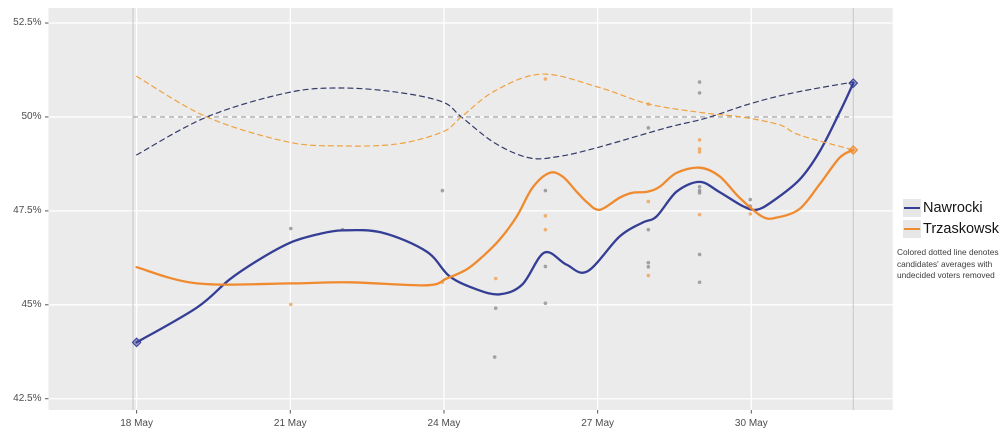 The width and height of the screenshot is (1000, 445). Describe the element at coordinates (27, 398) in the screenshot. I see `y-tick-label: 42.5%` at that location.